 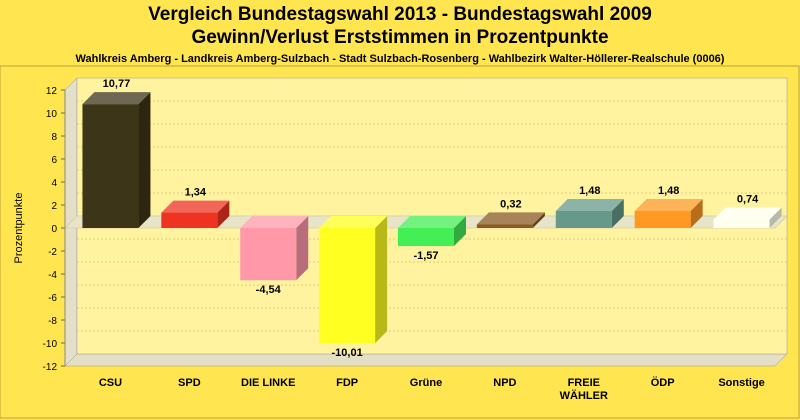 I want to click on bar-csu, so click(x=116, y=160).